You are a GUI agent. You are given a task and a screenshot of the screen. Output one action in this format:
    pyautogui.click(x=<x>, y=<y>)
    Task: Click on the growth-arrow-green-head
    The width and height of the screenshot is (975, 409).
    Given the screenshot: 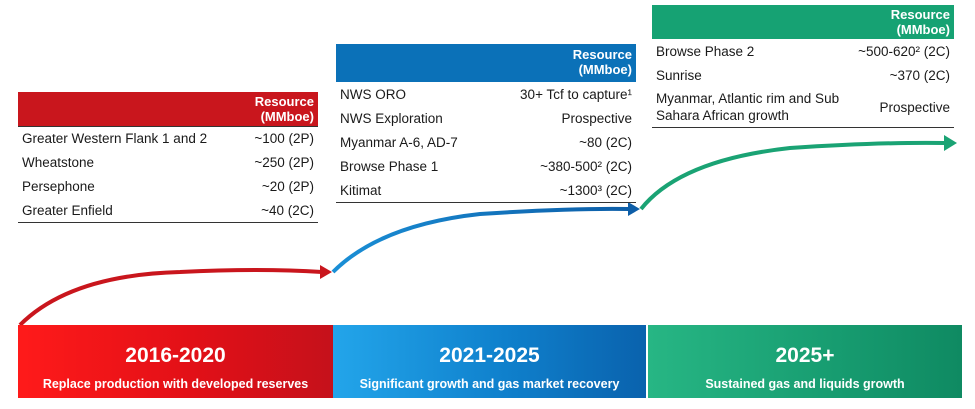 What is the action you would take?
    pyautogui.click(x=950, y=143)
    